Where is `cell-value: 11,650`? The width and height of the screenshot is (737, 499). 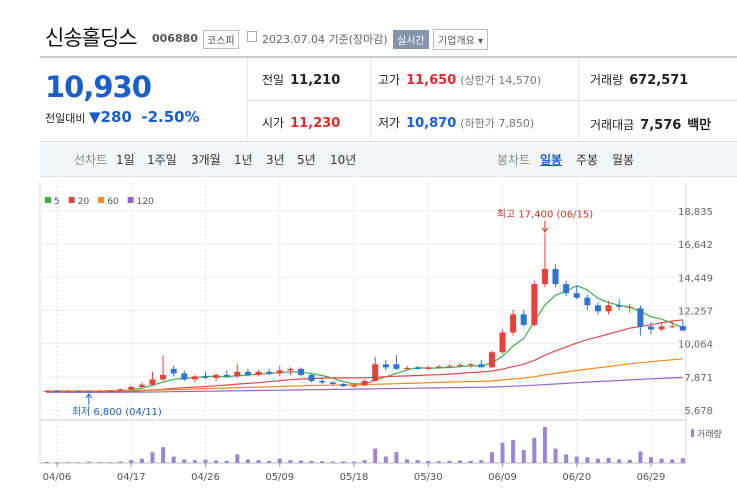 cell-value: 11,650 is located at coordinates (431, 80).